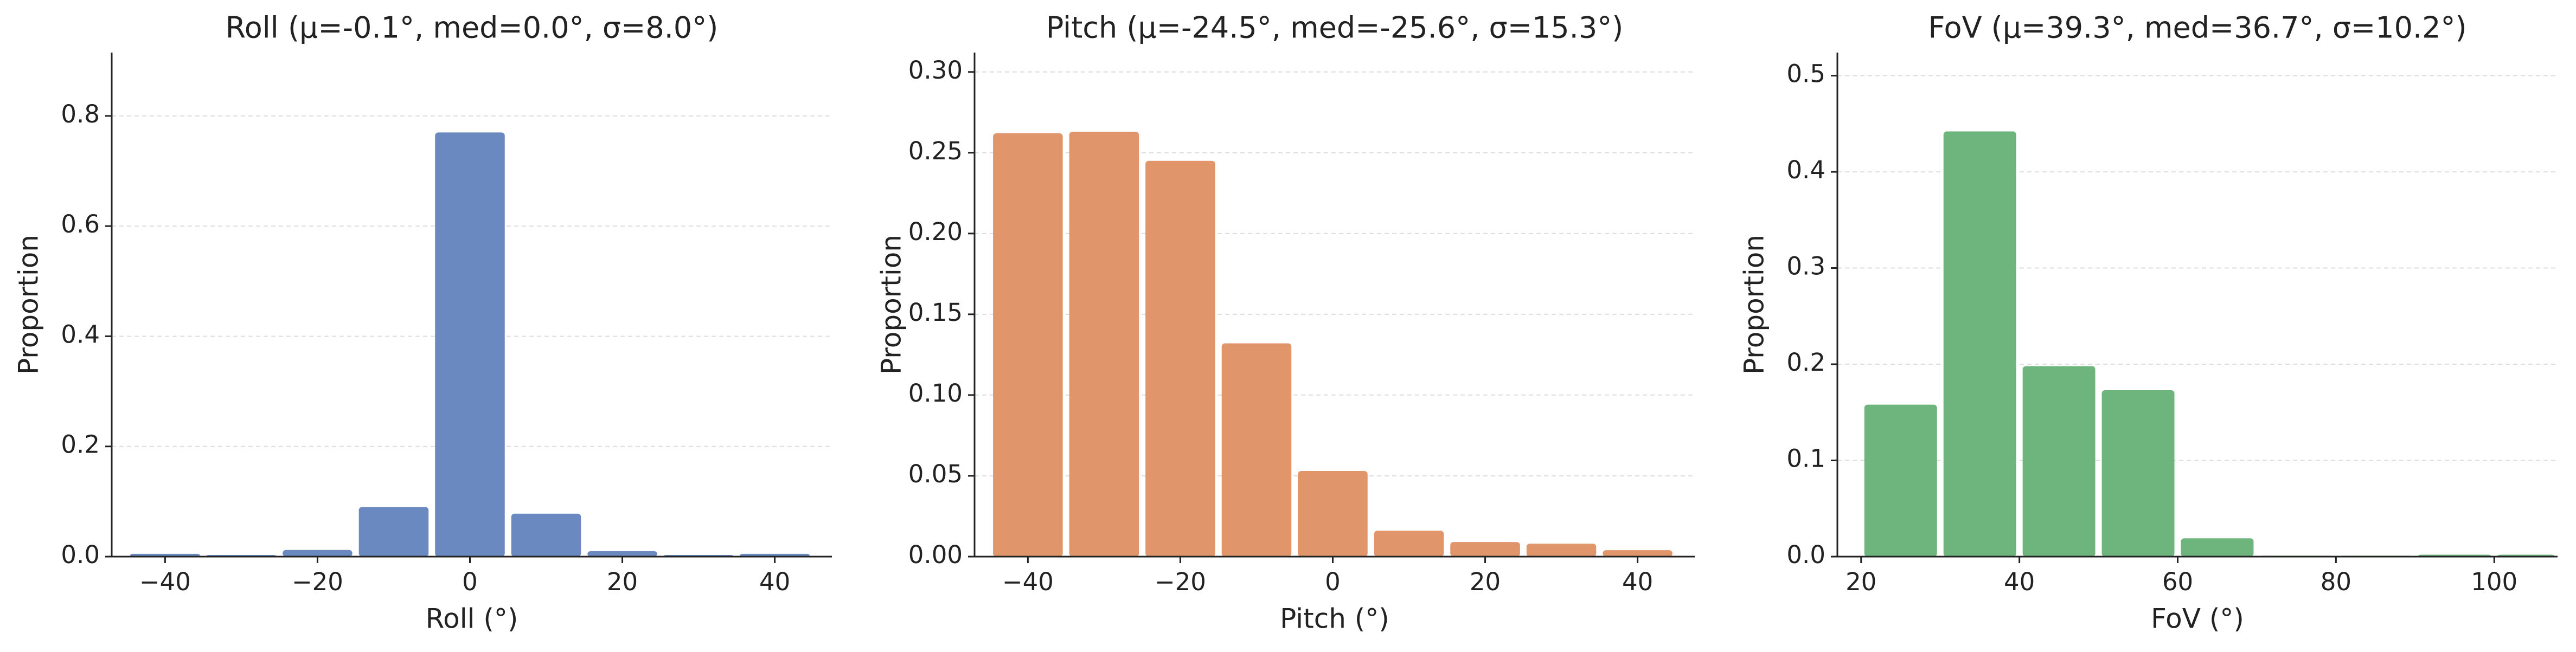 The width and height of the screenshot is (2576, 652). What do you see at coordinates (1805, 458) in the screenshot?
I see `y-tick-label: 0.1` at bounding box center [1805, 458].